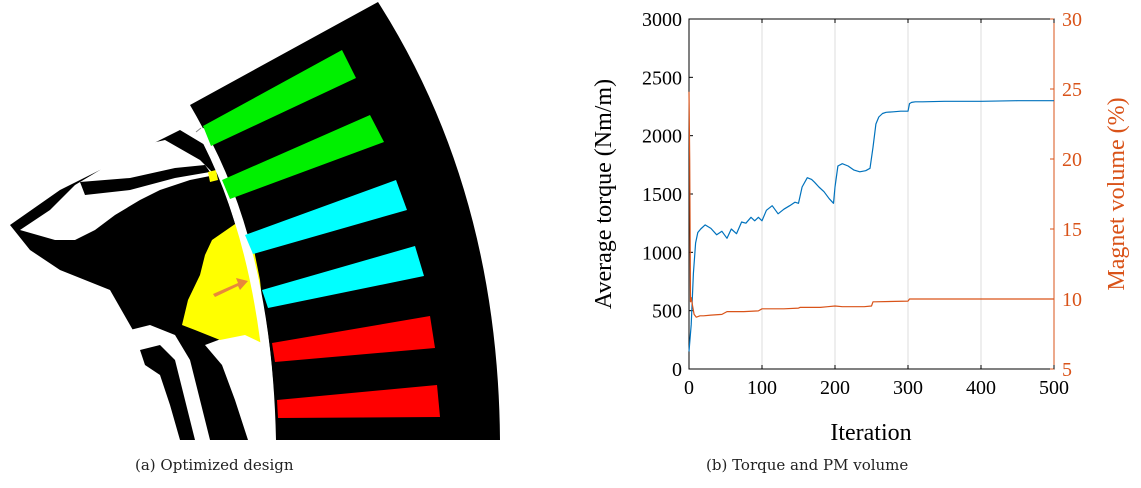 Image resolution: width=1141 pixels, height=488 pixels. I want to click on iron-region-tip, so click(213, 176).